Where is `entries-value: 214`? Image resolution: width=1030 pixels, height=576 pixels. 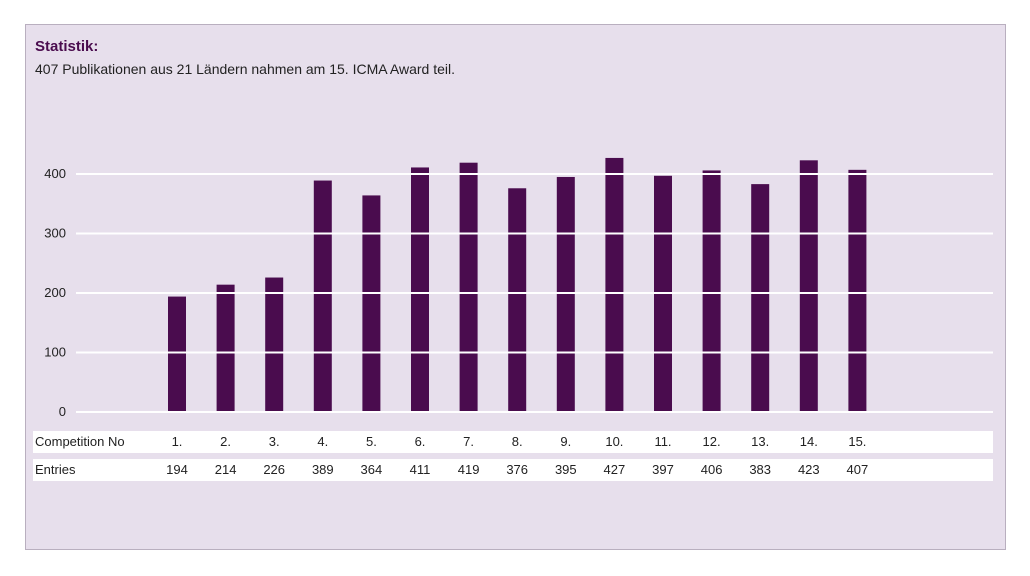 entries-value: 214 is located at coordinates (225, 469).